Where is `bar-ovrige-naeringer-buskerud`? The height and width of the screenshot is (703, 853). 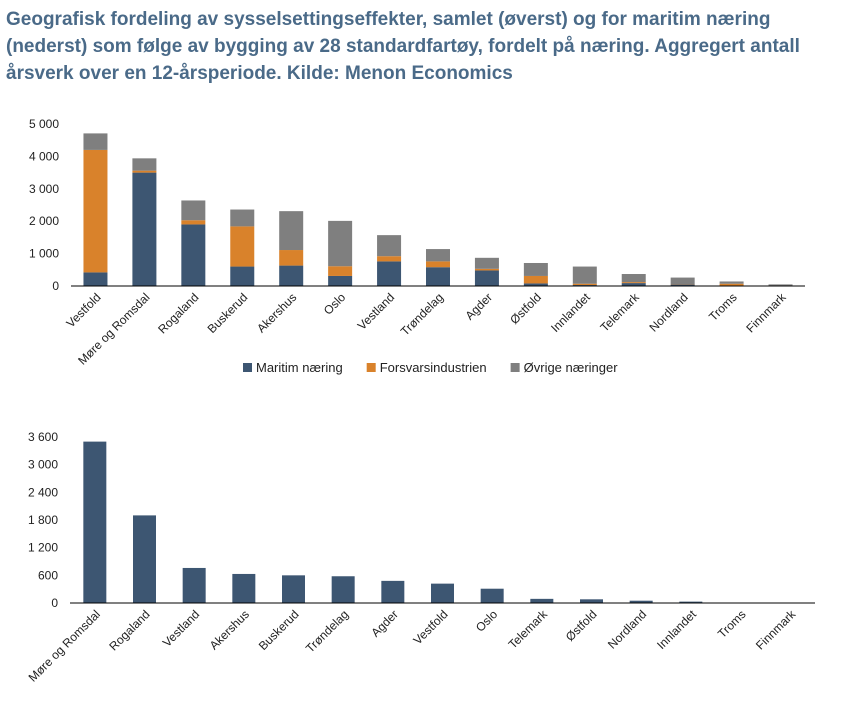 bar-ovrige-naeringer-buskerud is located at coordinates (242, 218).